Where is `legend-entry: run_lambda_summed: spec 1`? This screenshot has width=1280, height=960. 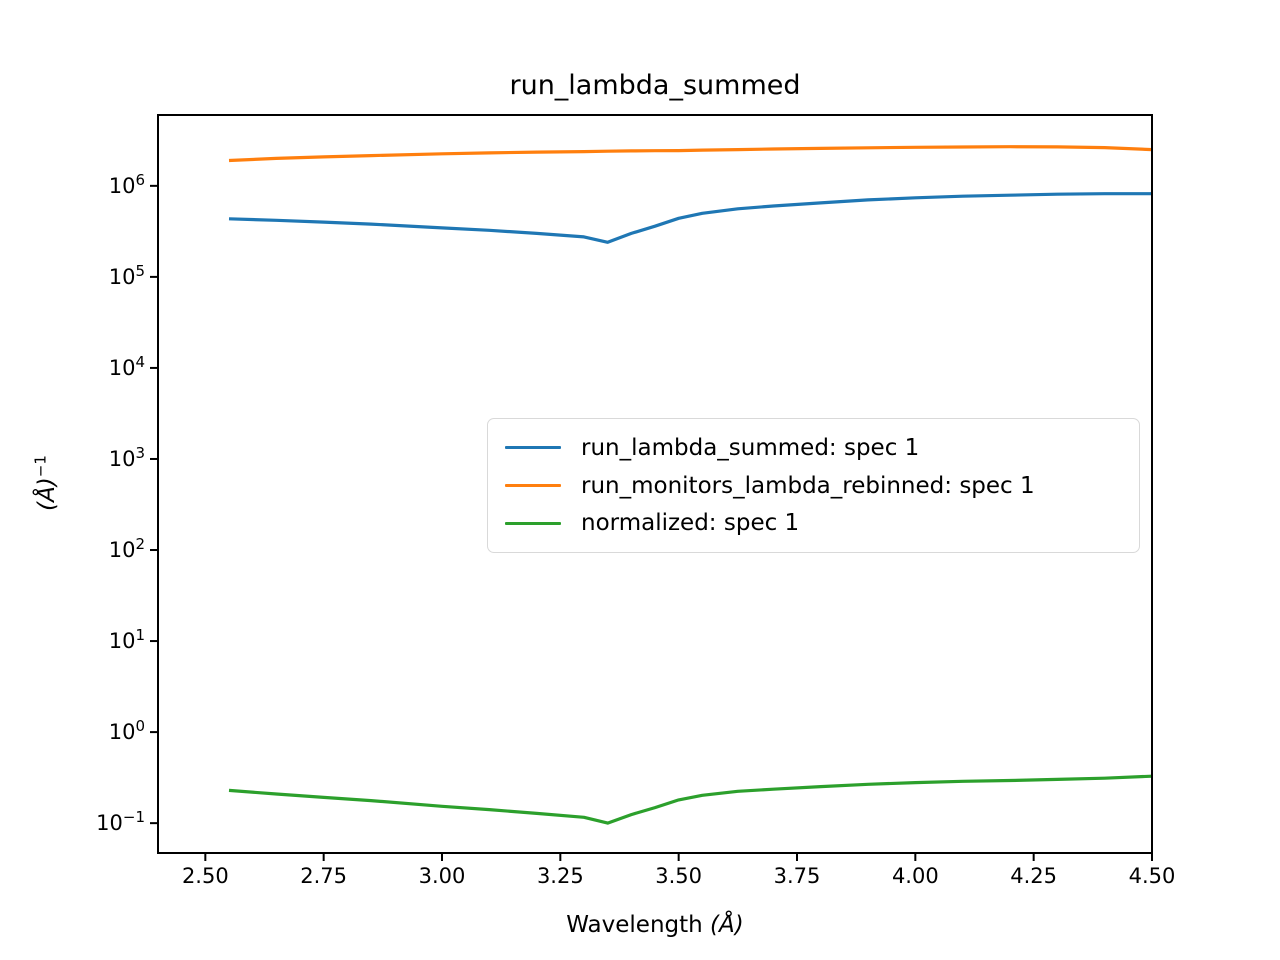
legend-entry: run_lambda_summed: spec 1 is located at coordinates (813, 448).